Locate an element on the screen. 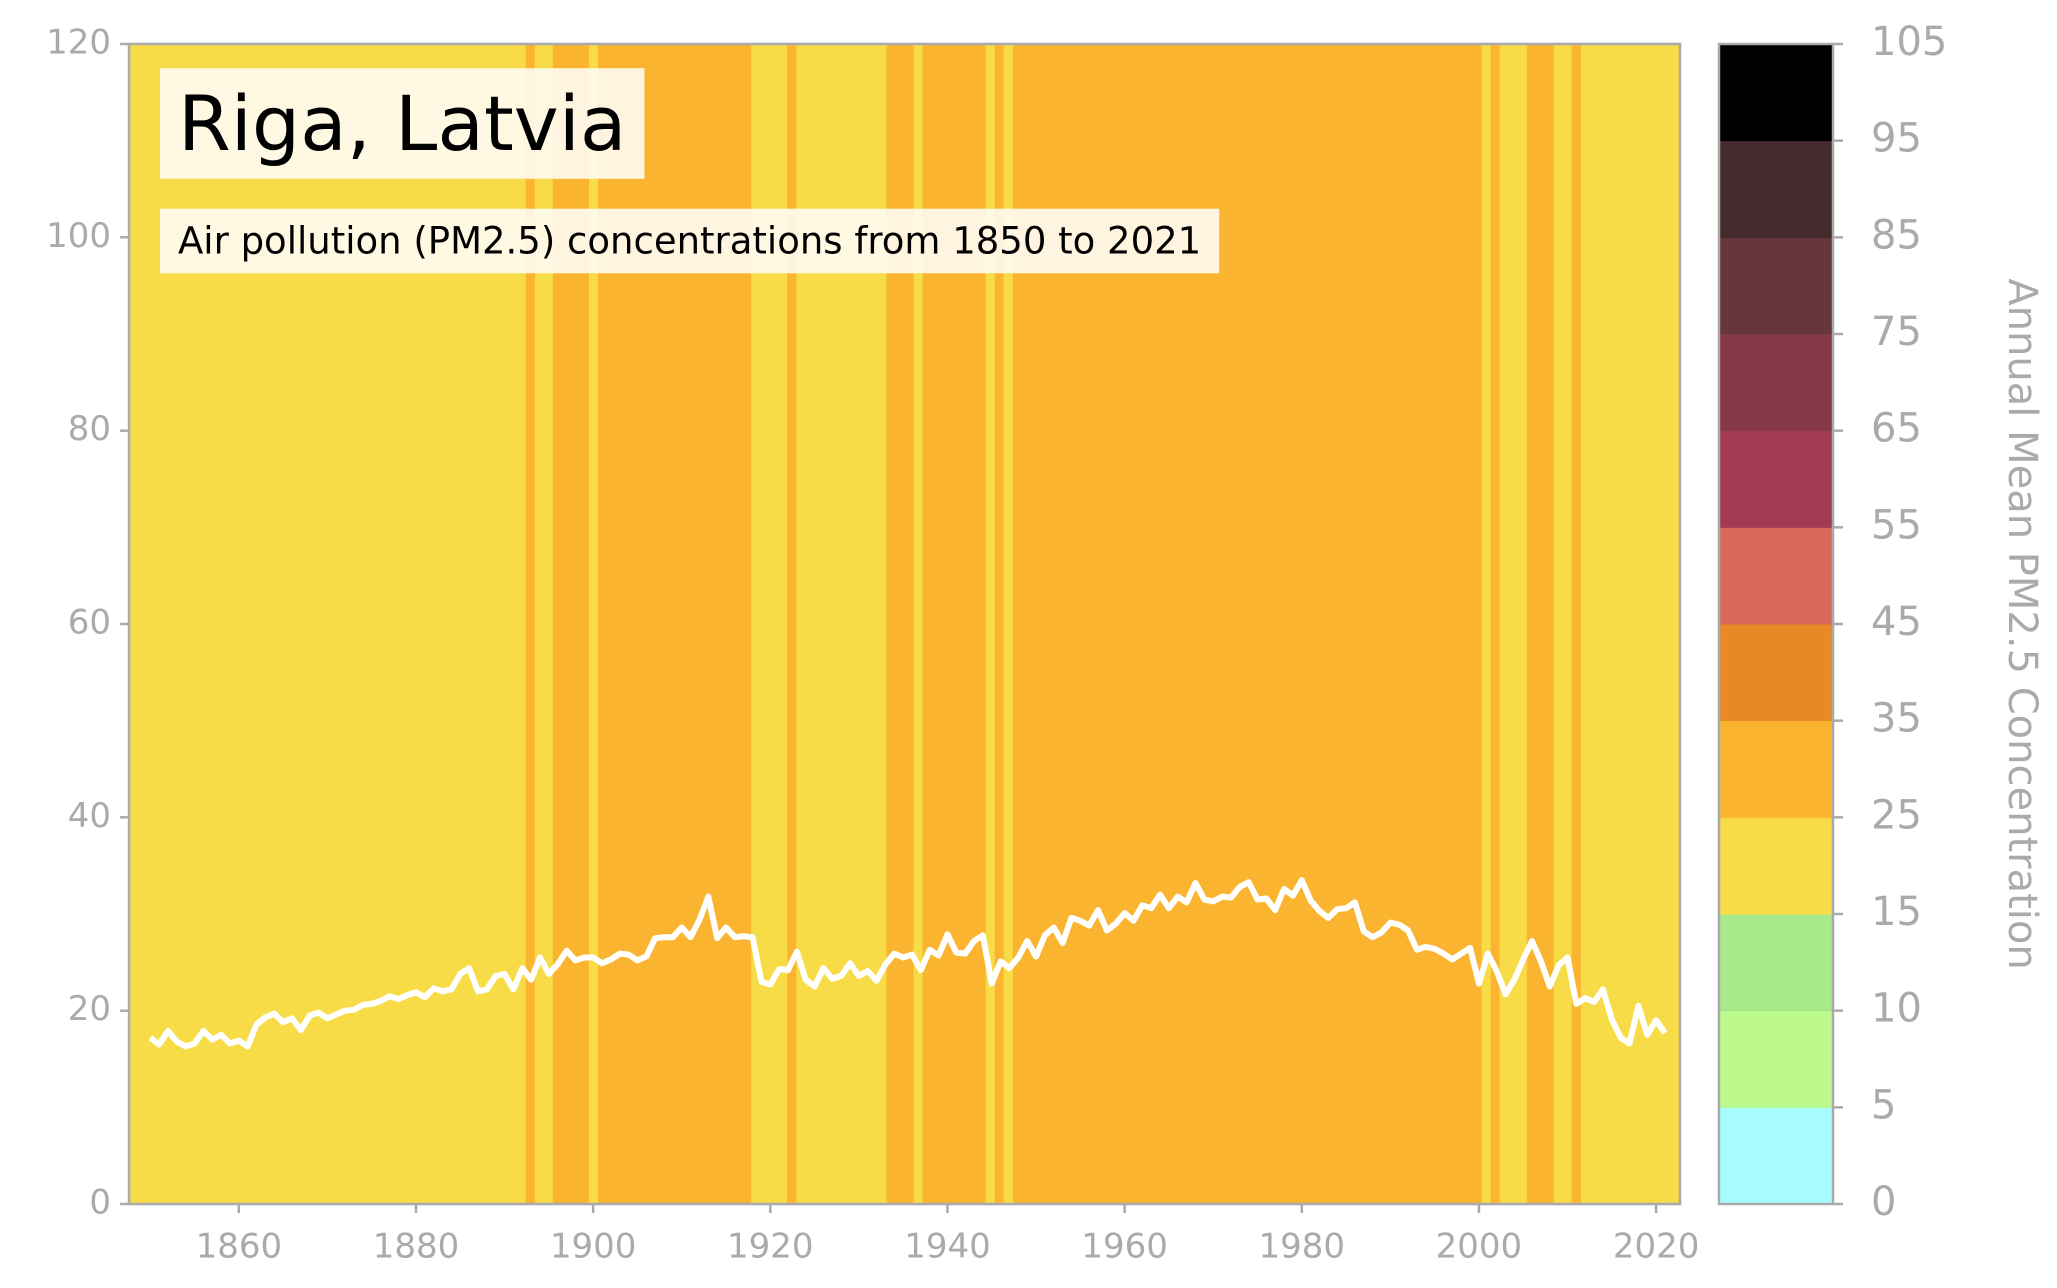 Image resolution: width=2057 pixels, height=1288 pixels. y-tick-label: 40 is located at coordinates (89, 816).